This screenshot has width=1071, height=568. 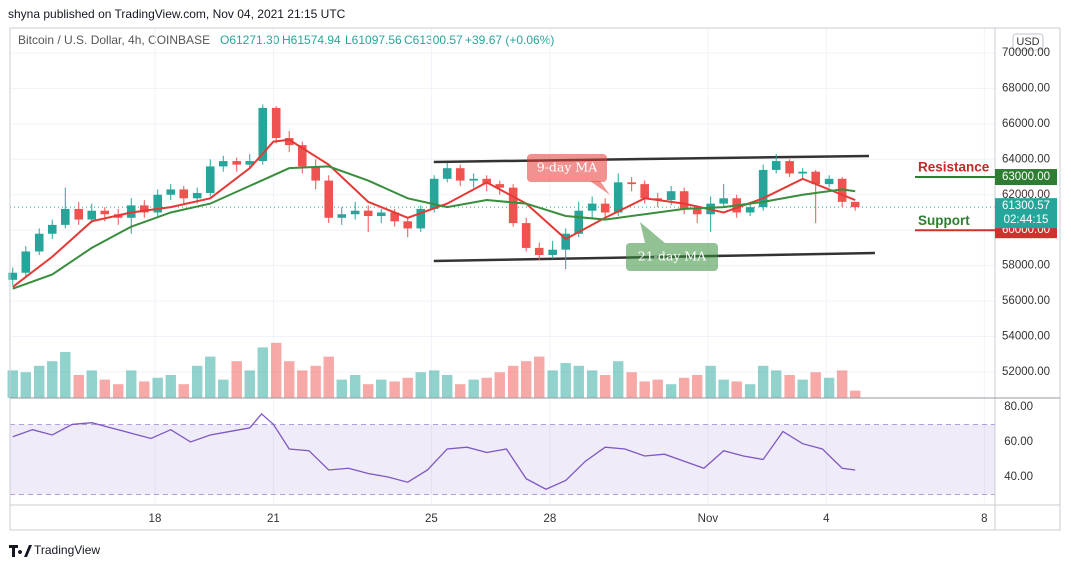 I want to click on currency: USD, so click(x=1027, y=42).